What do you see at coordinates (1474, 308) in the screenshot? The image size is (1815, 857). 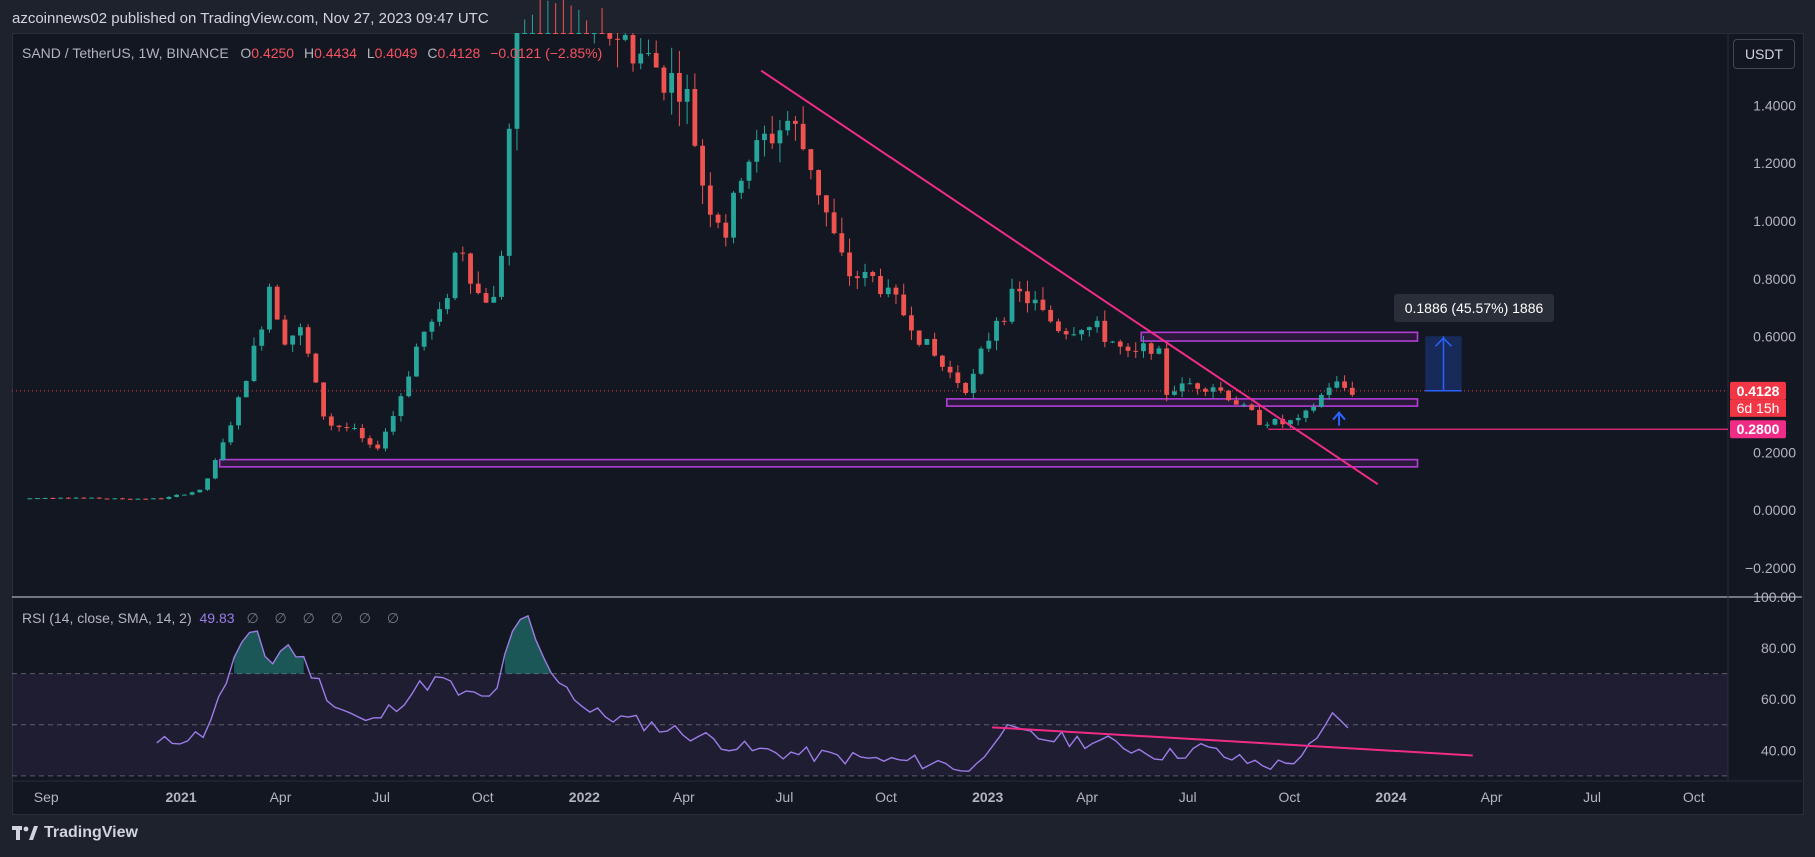 I see `measure-label: 0.1886 (45.57%) 1886` at bounding box center [1474, 308].